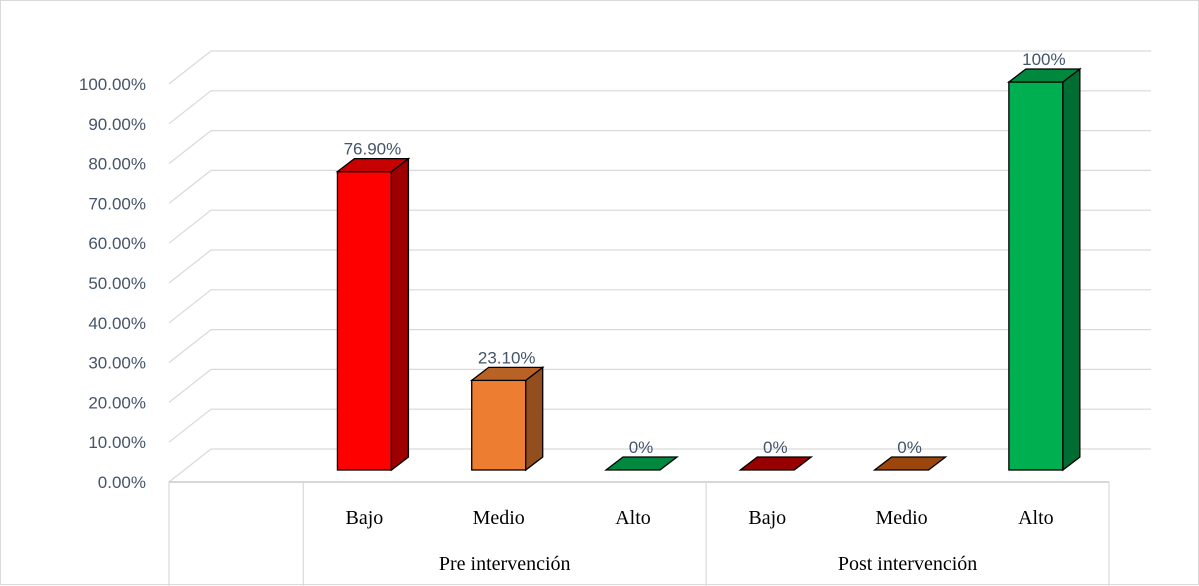  Describe the element at coordinates (117, 243) in the screenshot. I see `y-tick-label: 60.00%` at that location.